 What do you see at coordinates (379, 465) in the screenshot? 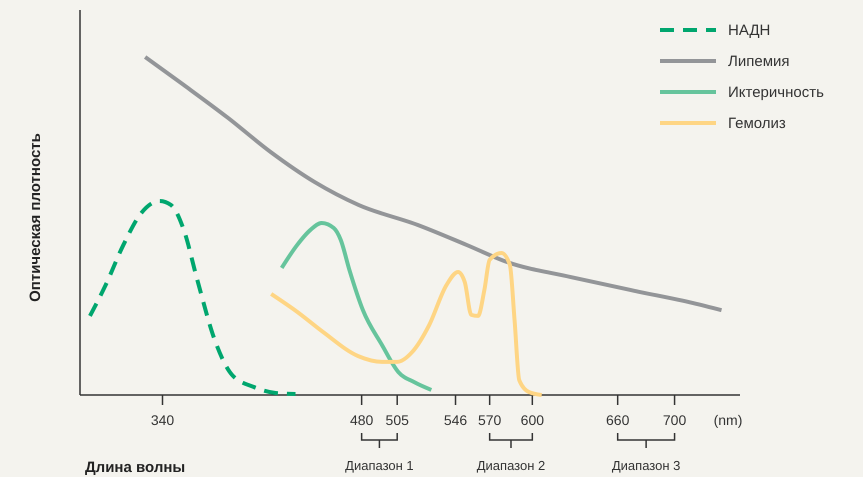
I see `text: Диапазон 1` at bounding box center [379, 465].